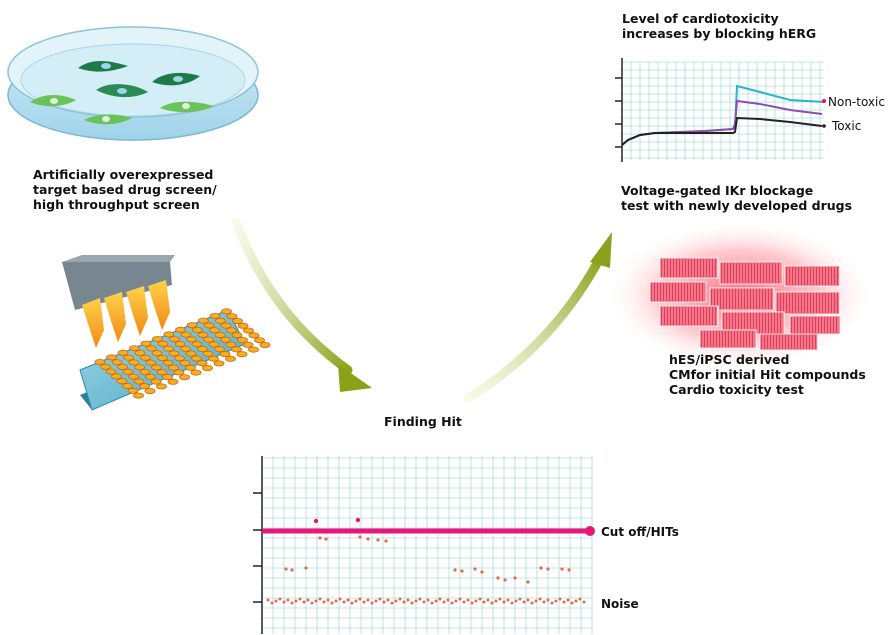 This screenshot has width=888, height=635. Describe the element at coordinates (717, 190) in the screenshot. I see `caption-line: Voltage-gated IKr blockage` at that location.